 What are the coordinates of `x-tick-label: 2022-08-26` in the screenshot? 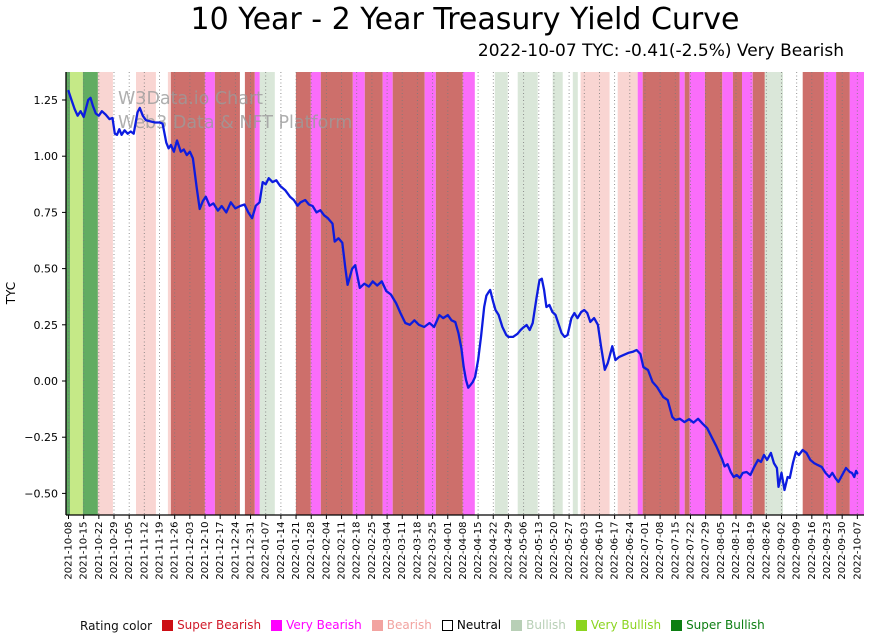 It's located at (766, 551).